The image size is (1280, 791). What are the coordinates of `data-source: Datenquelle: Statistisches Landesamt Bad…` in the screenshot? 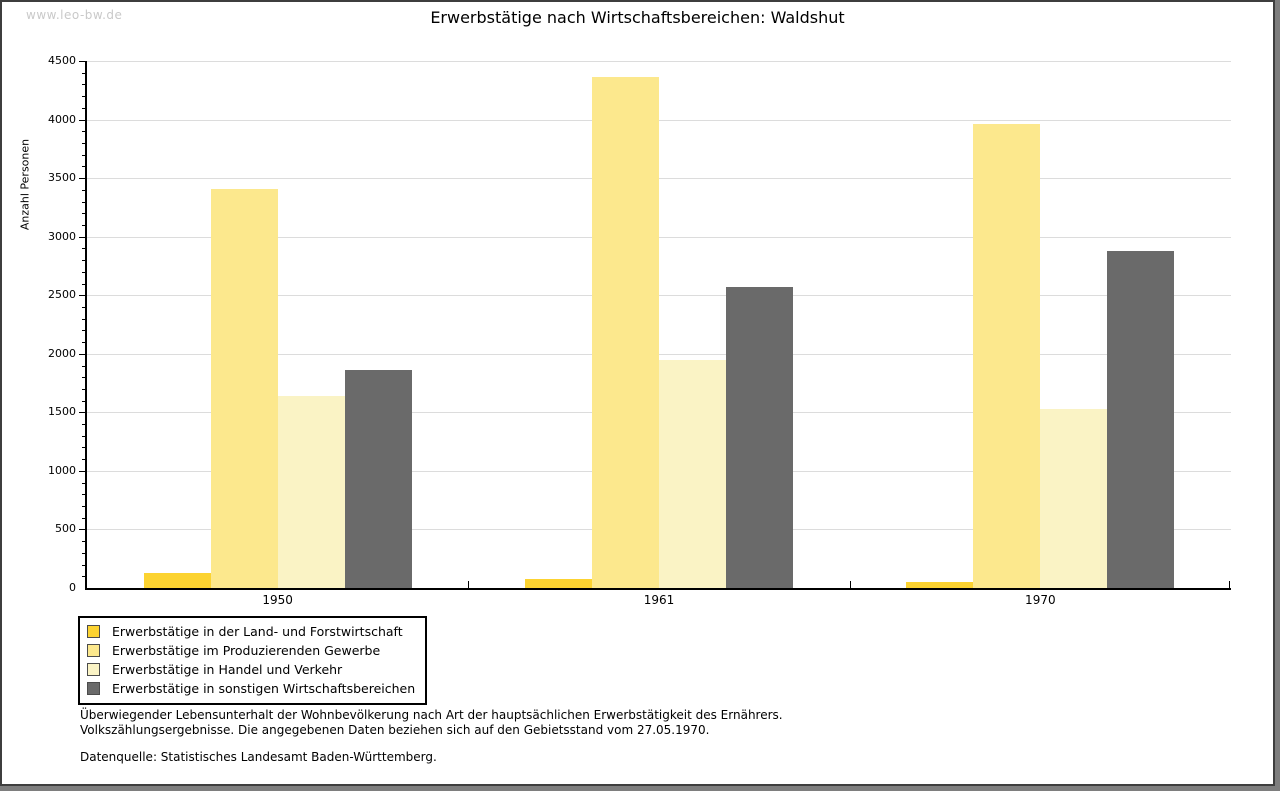 It's located at (258, 757).